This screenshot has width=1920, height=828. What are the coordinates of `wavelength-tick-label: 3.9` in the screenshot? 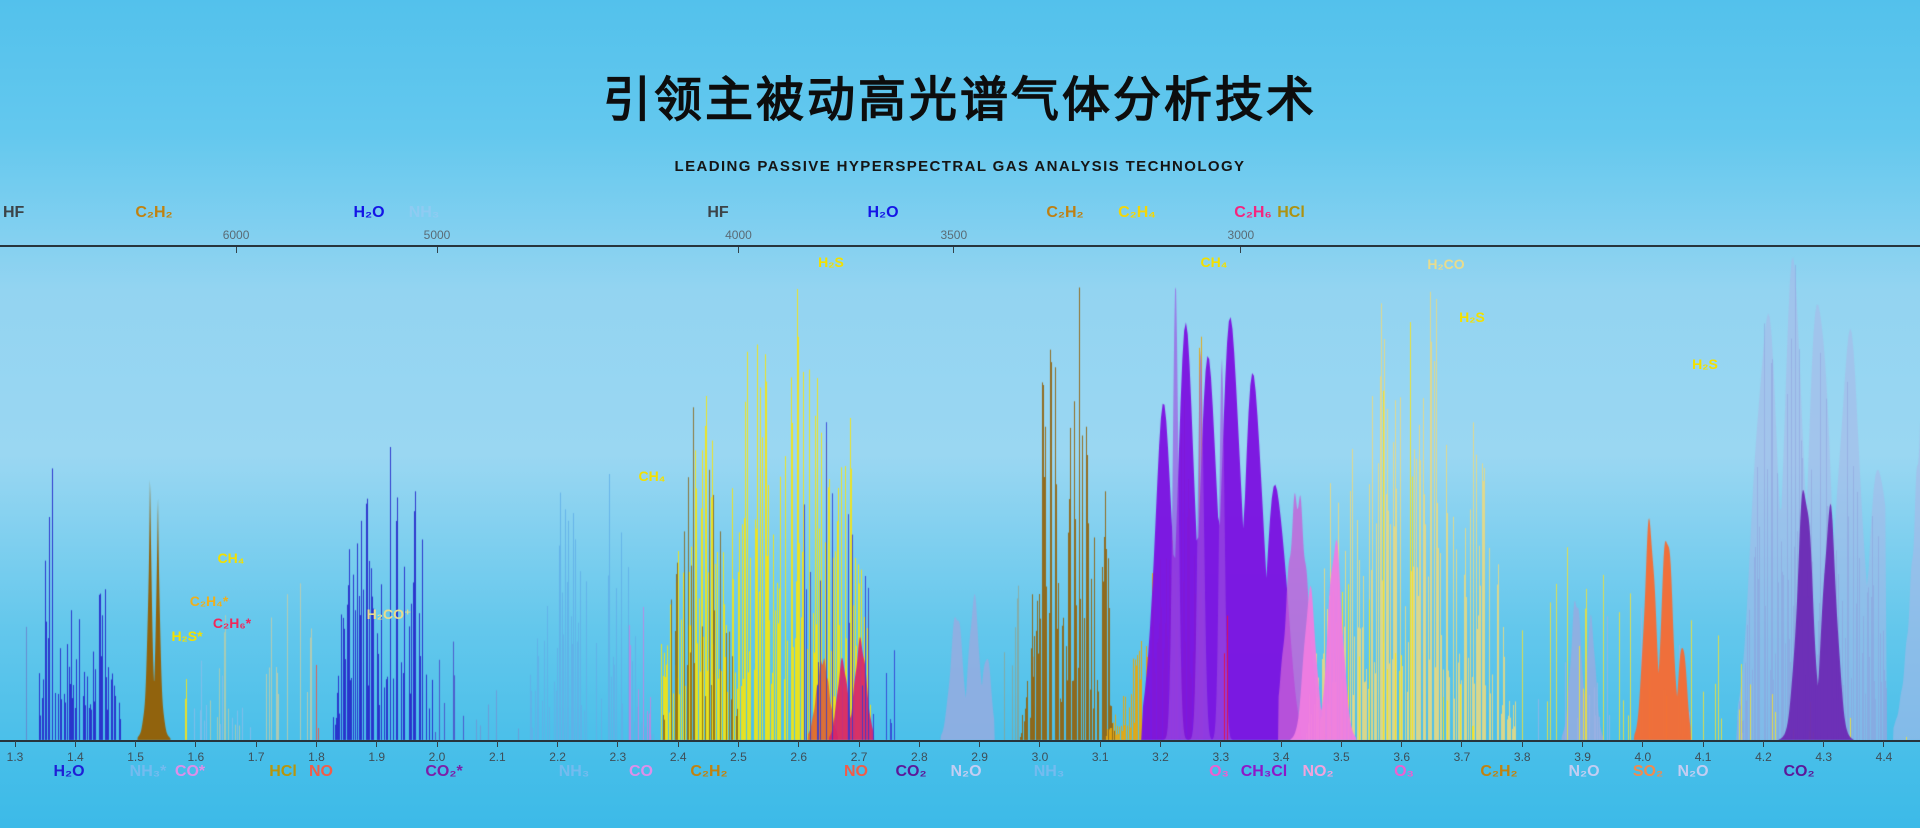 It's located at (1582, 757).